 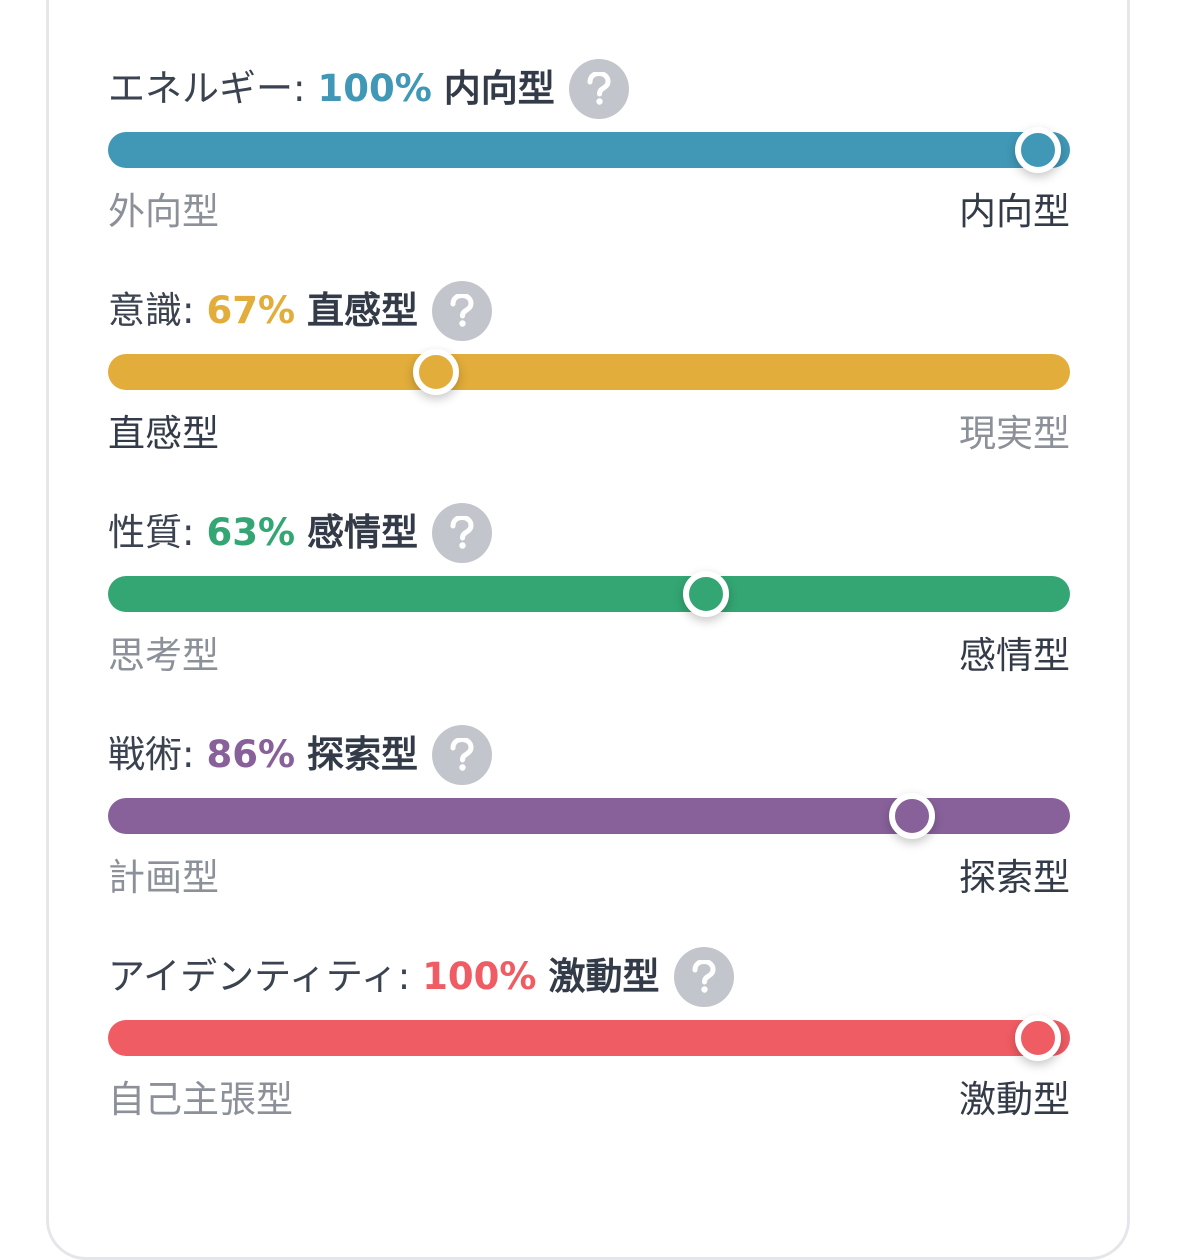 I want to click on trait-label: 戦術, so click(x=145, y=754).